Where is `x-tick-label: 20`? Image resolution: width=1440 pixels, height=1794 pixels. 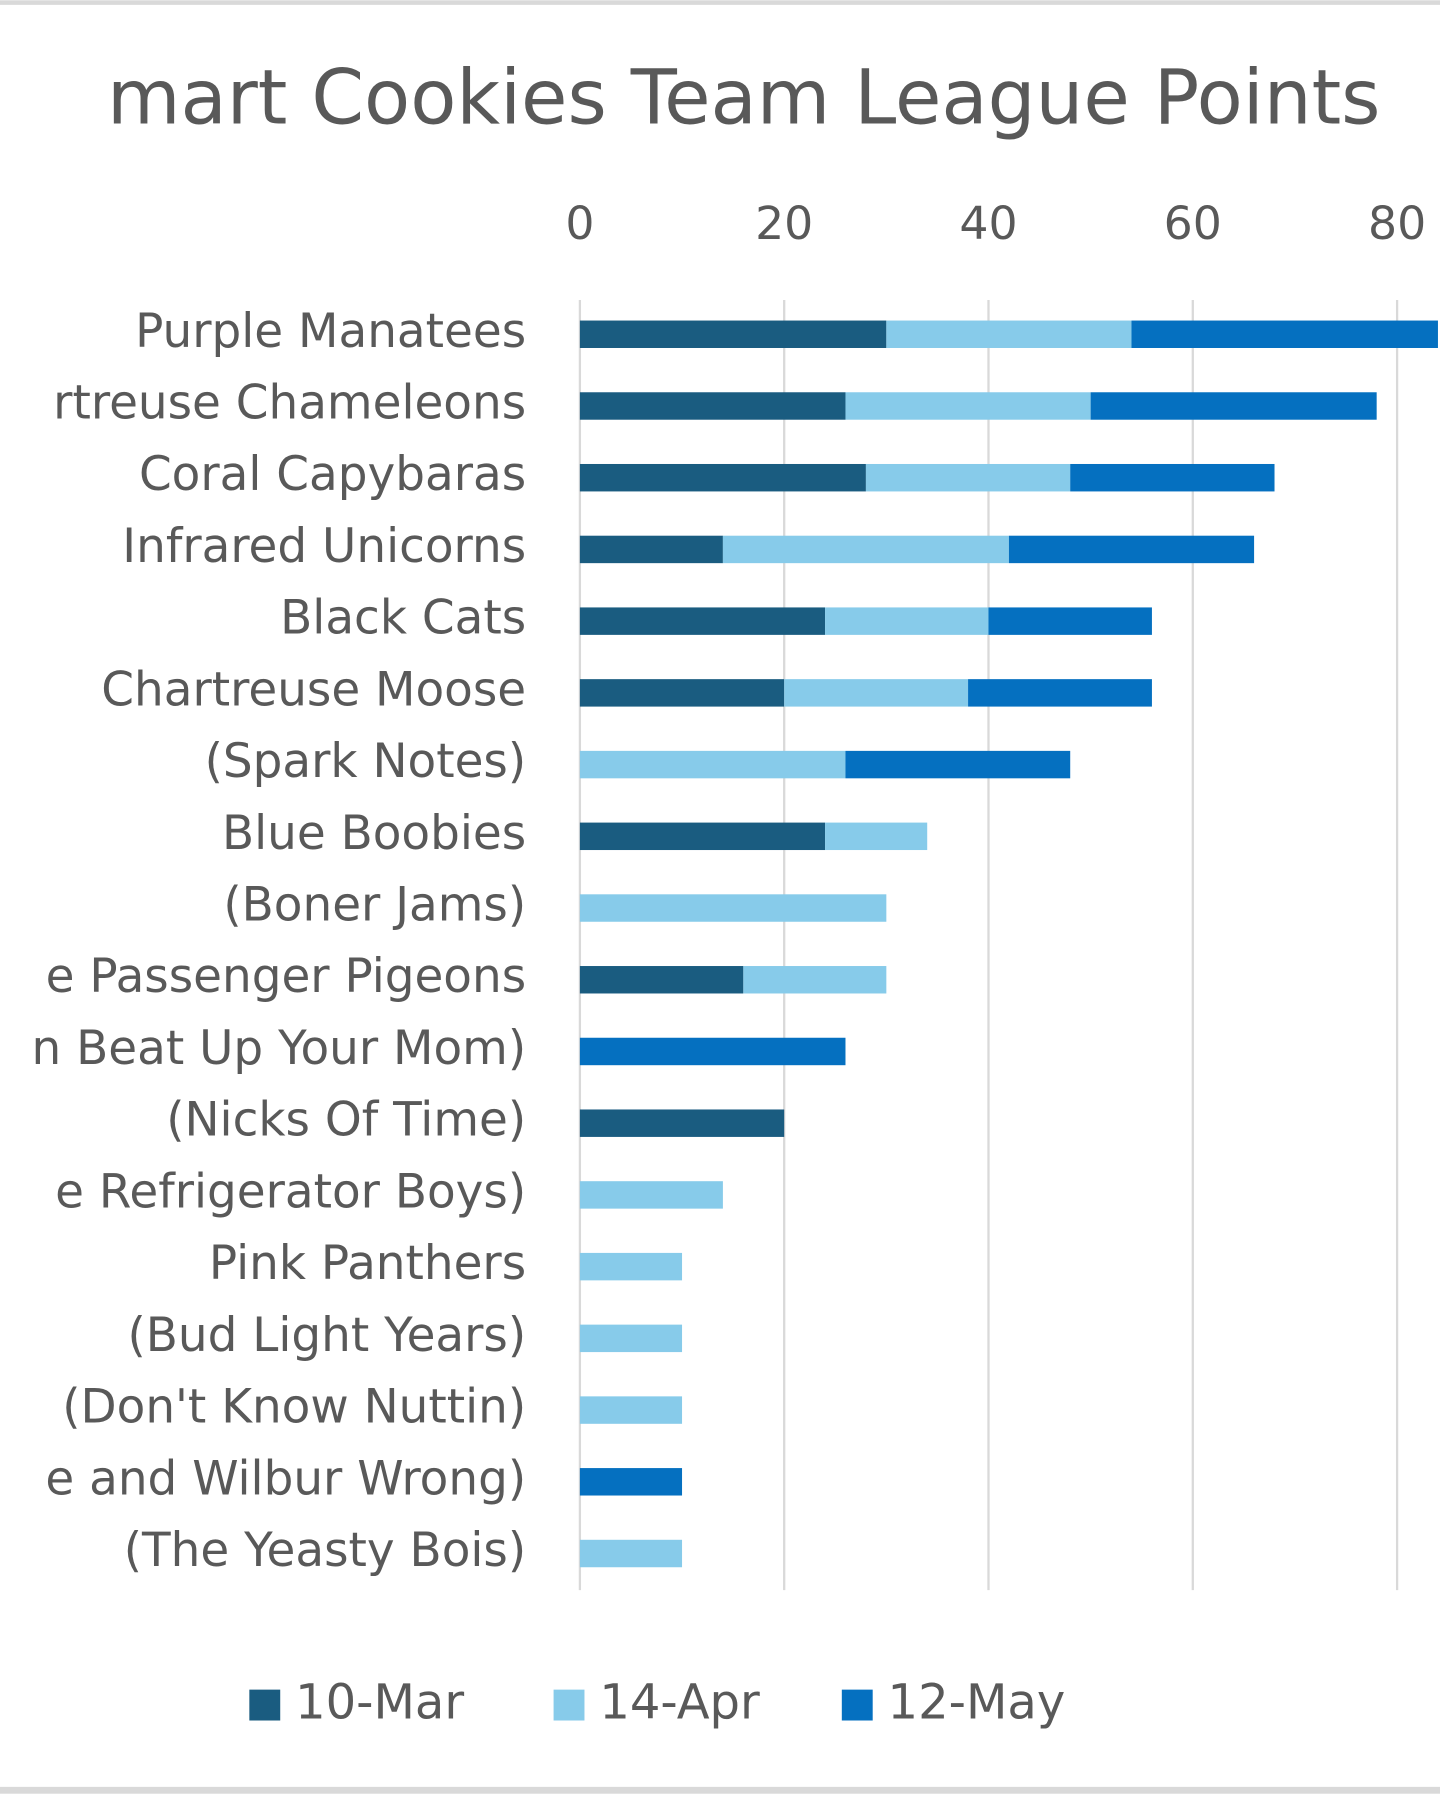
x-tick-label: 20 is located at coordinates (784, 223).